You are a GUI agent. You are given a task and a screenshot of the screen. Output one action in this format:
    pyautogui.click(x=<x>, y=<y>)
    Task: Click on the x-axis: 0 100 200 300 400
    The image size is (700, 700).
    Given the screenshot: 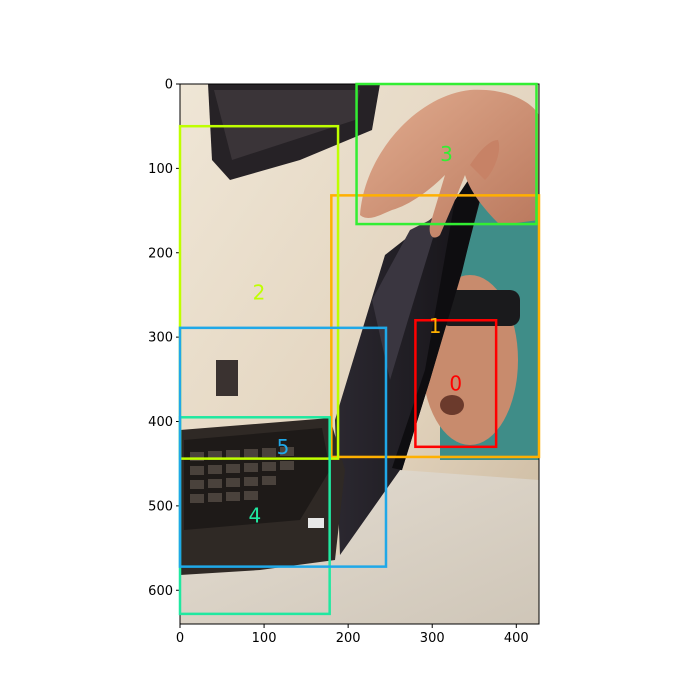 What is the action you would take?
    pyautogui.click(x=352, y=635)
    